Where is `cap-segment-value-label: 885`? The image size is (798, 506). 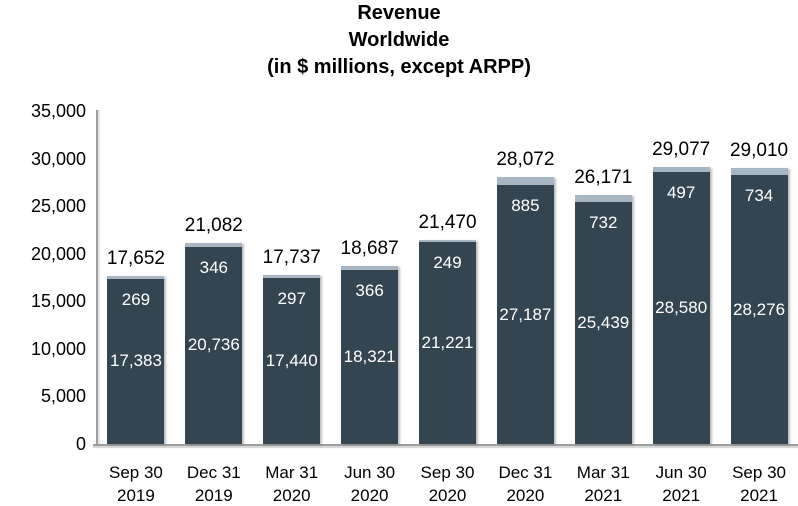 cap-segment-value-label: 885 is located at coordinates (525, 206).